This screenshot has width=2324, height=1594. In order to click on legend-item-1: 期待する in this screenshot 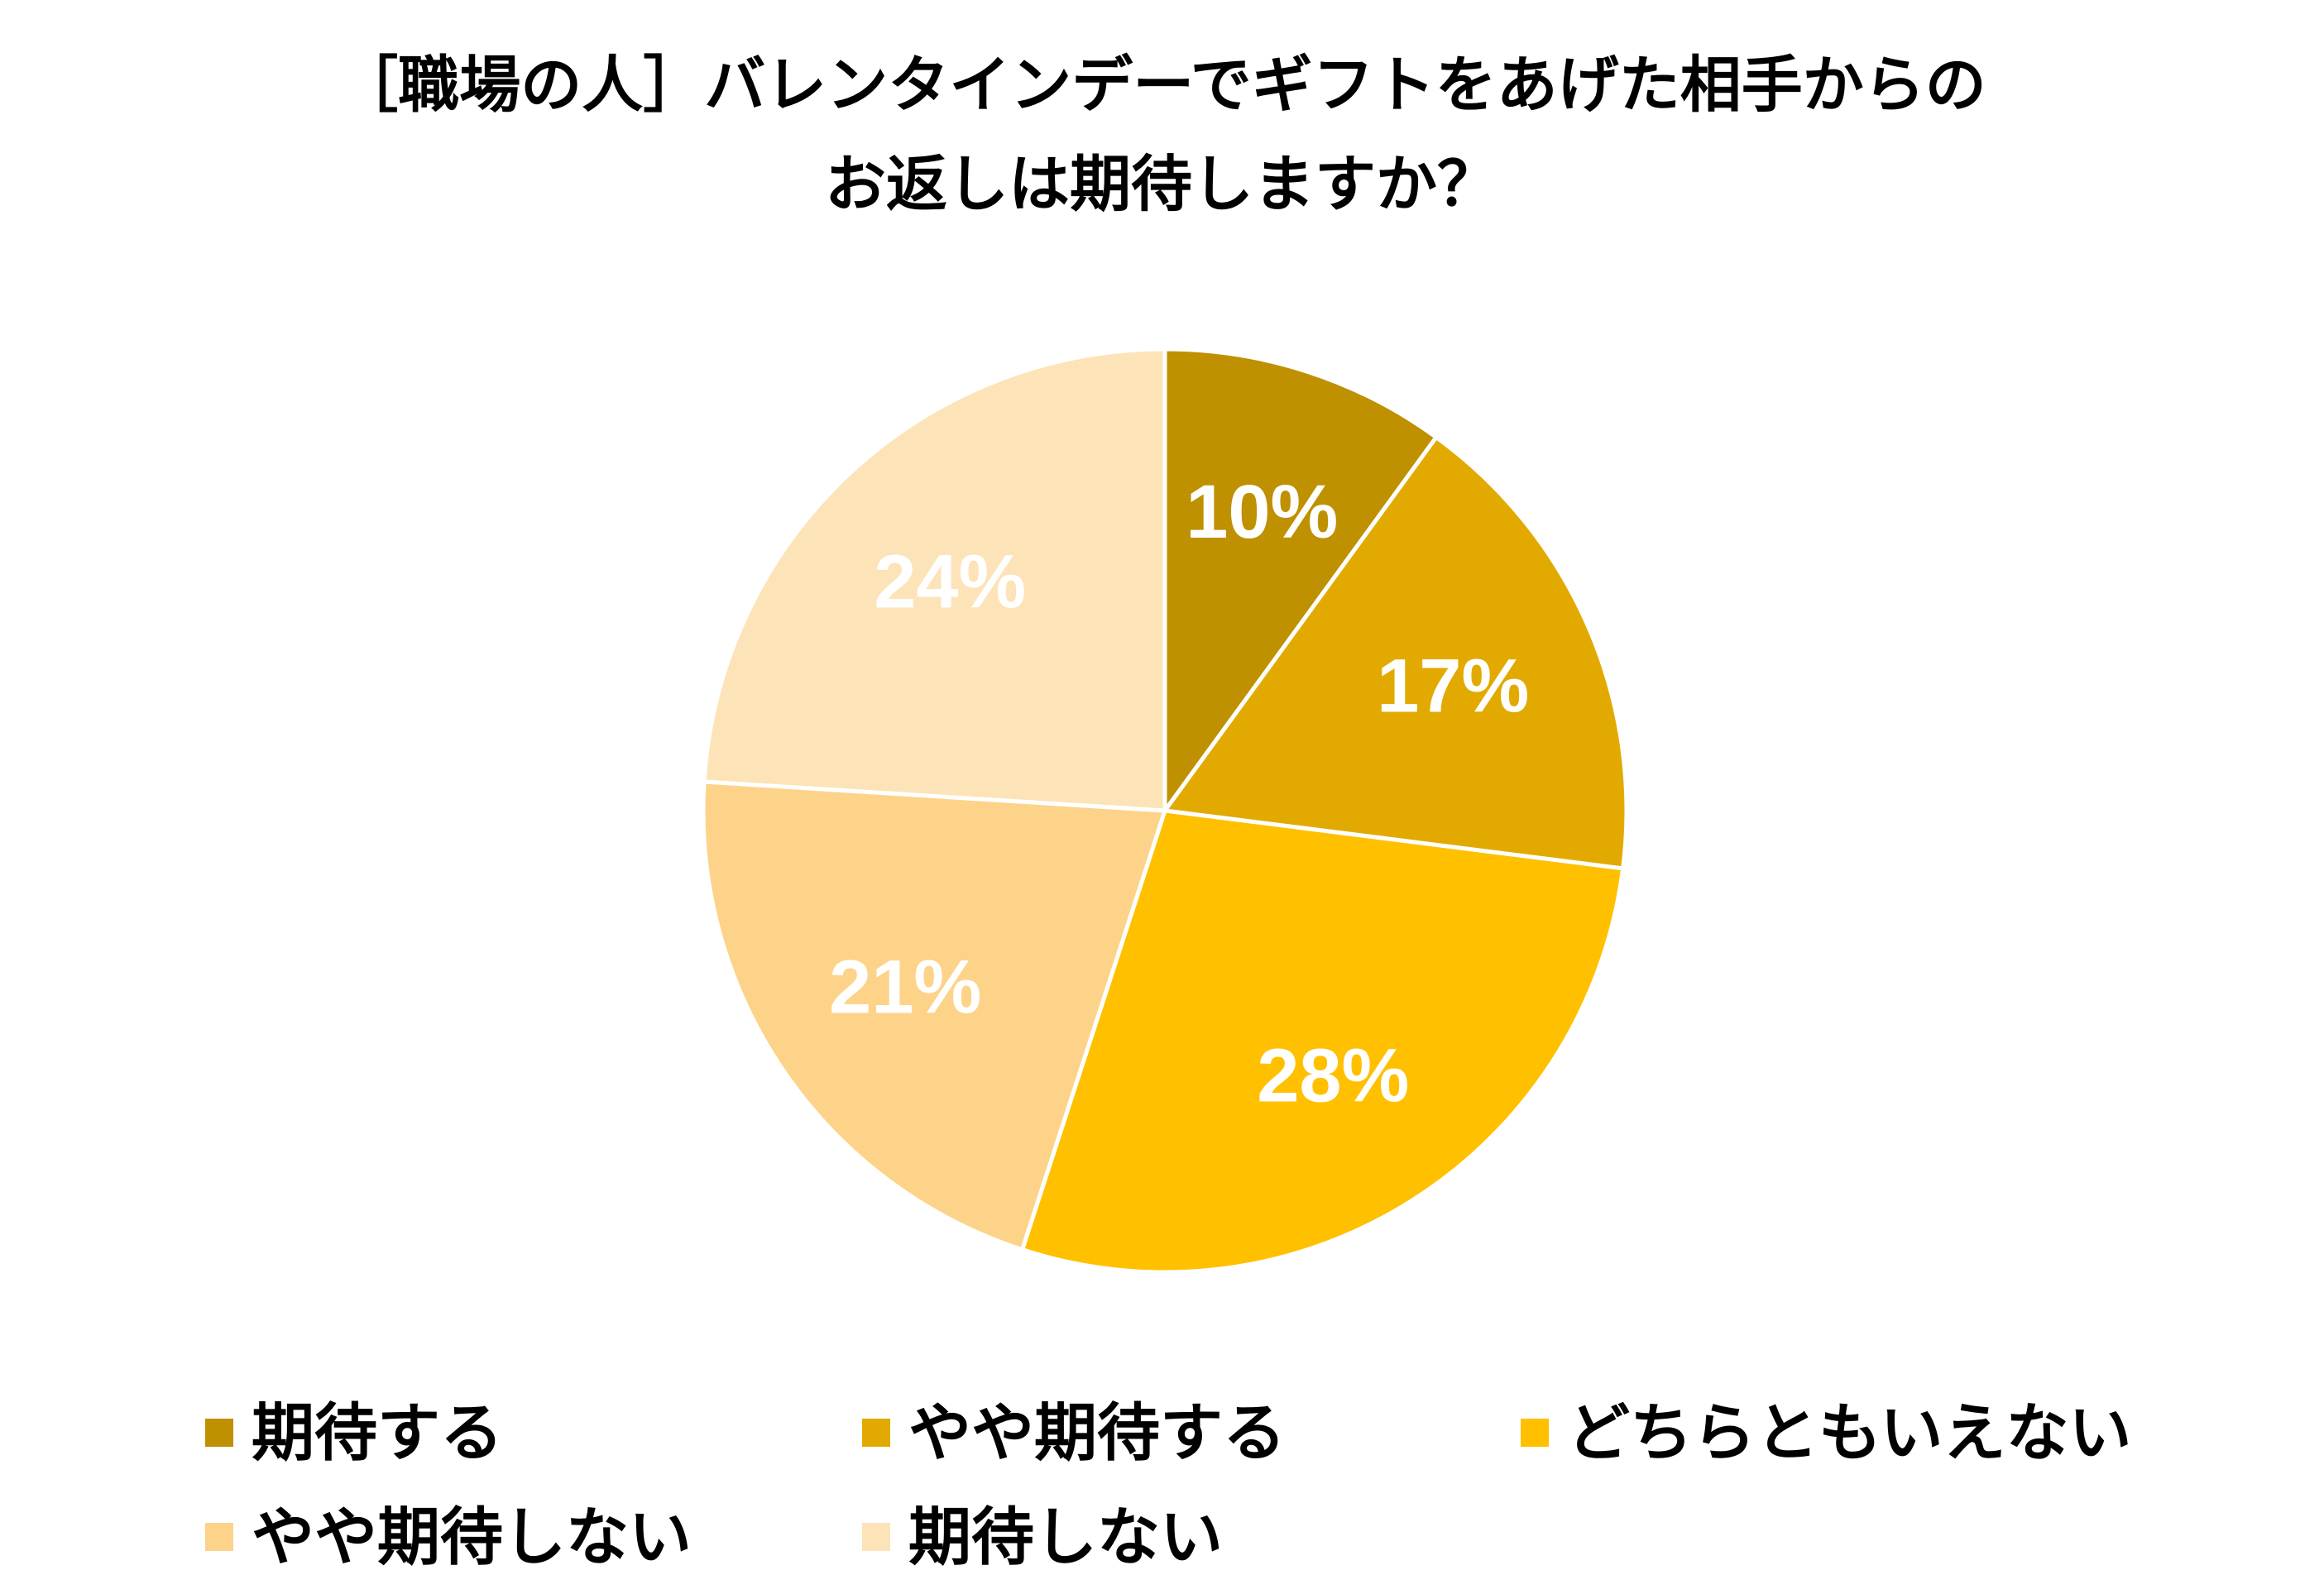, I will do `click(354, 1433)`.